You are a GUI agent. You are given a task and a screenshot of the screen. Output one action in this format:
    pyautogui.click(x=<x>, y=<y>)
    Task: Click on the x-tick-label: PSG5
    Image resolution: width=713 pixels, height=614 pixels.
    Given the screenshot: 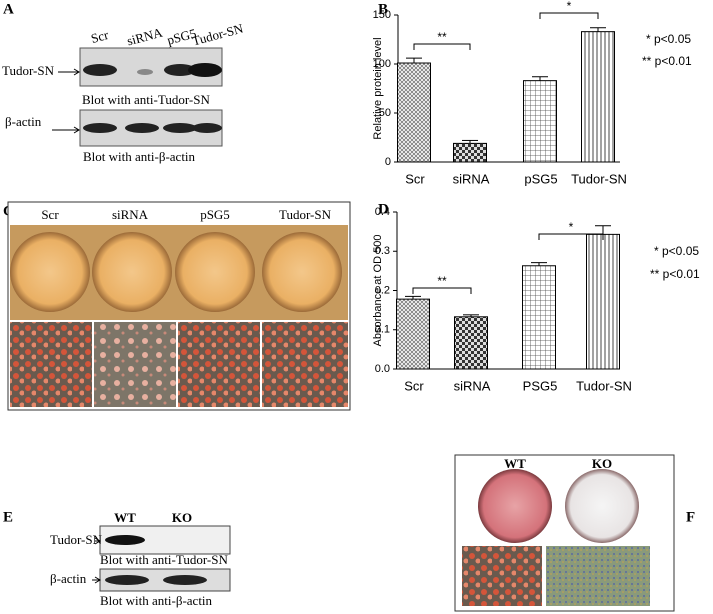 What is the action you would take?
    pyautogui.click(x=540, y=385)
    